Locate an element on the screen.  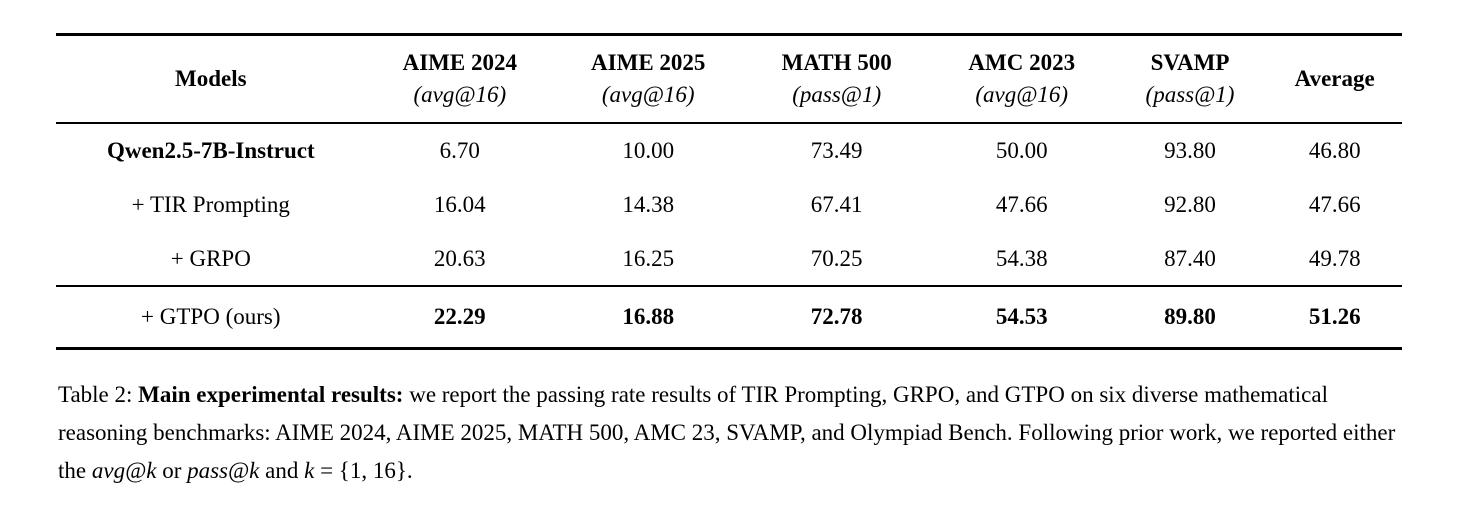
value-cell: 70.25 is located at coordinates (836, 258).